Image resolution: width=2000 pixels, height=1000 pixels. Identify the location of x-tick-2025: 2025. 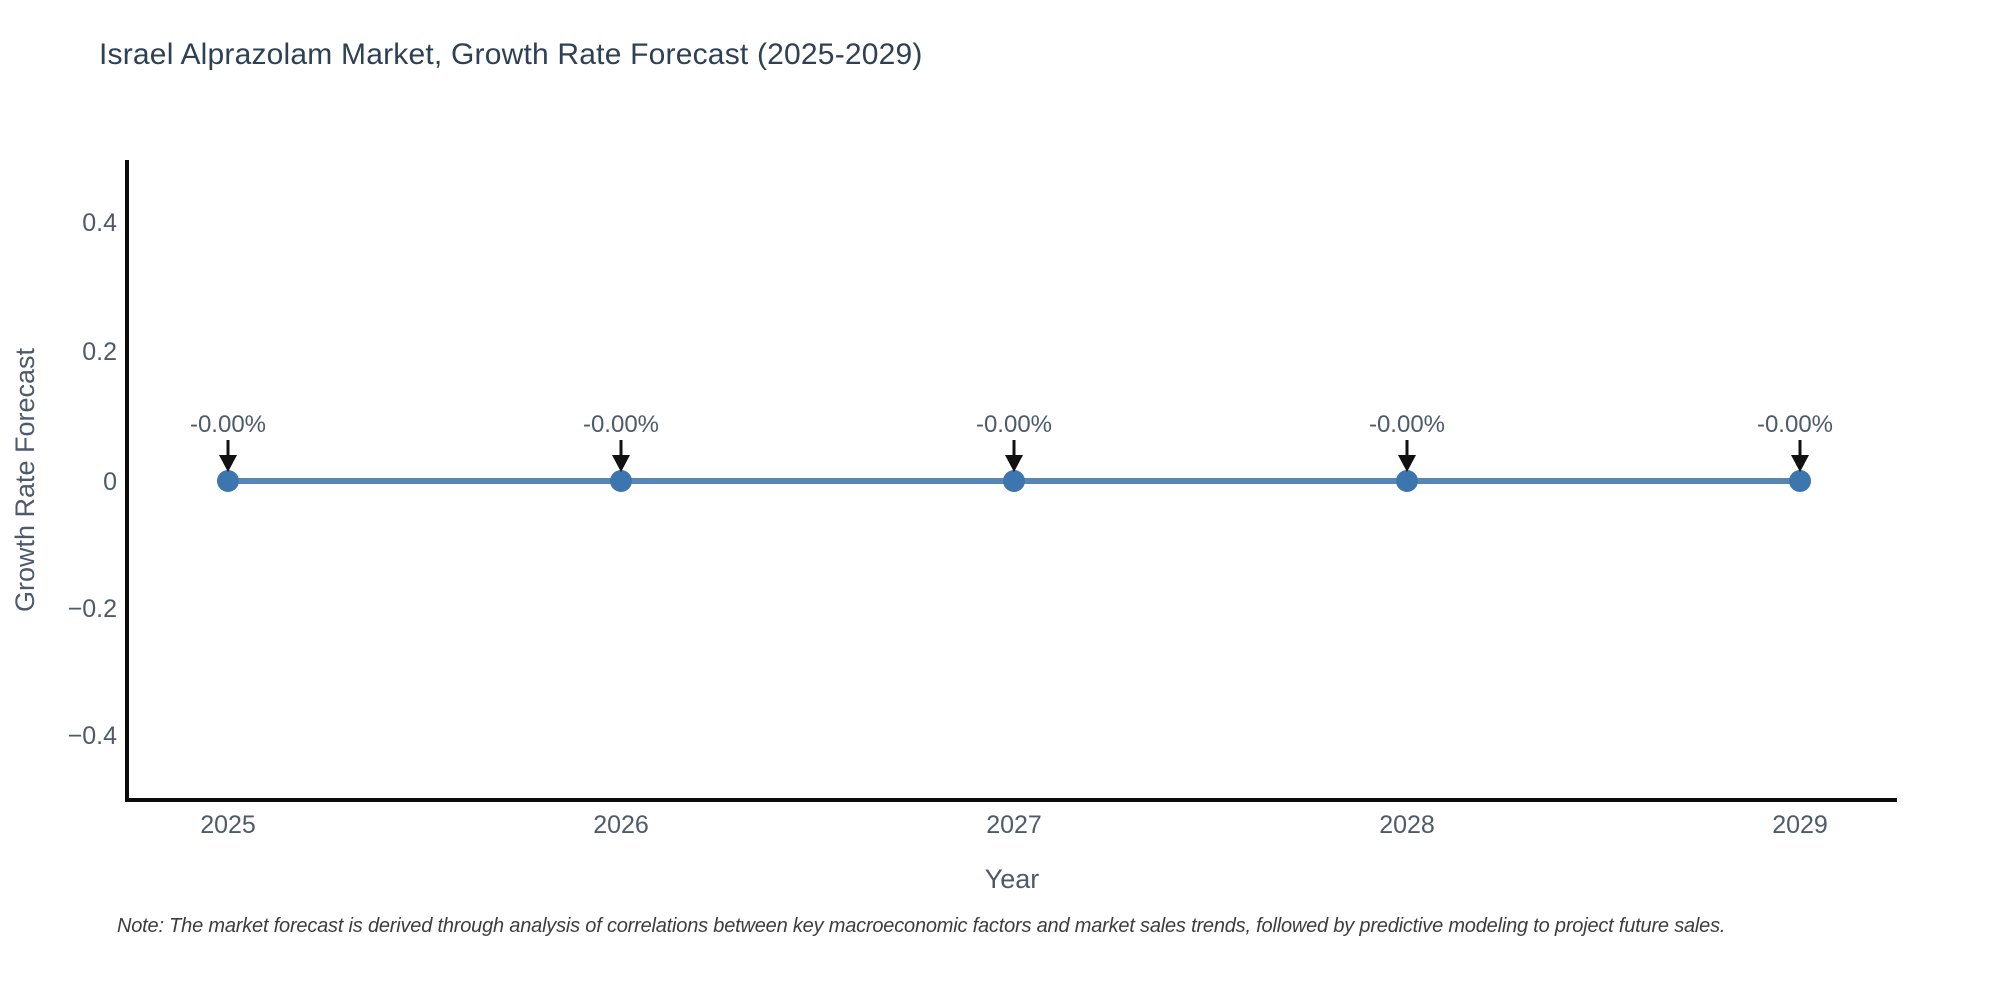
(228, 825).